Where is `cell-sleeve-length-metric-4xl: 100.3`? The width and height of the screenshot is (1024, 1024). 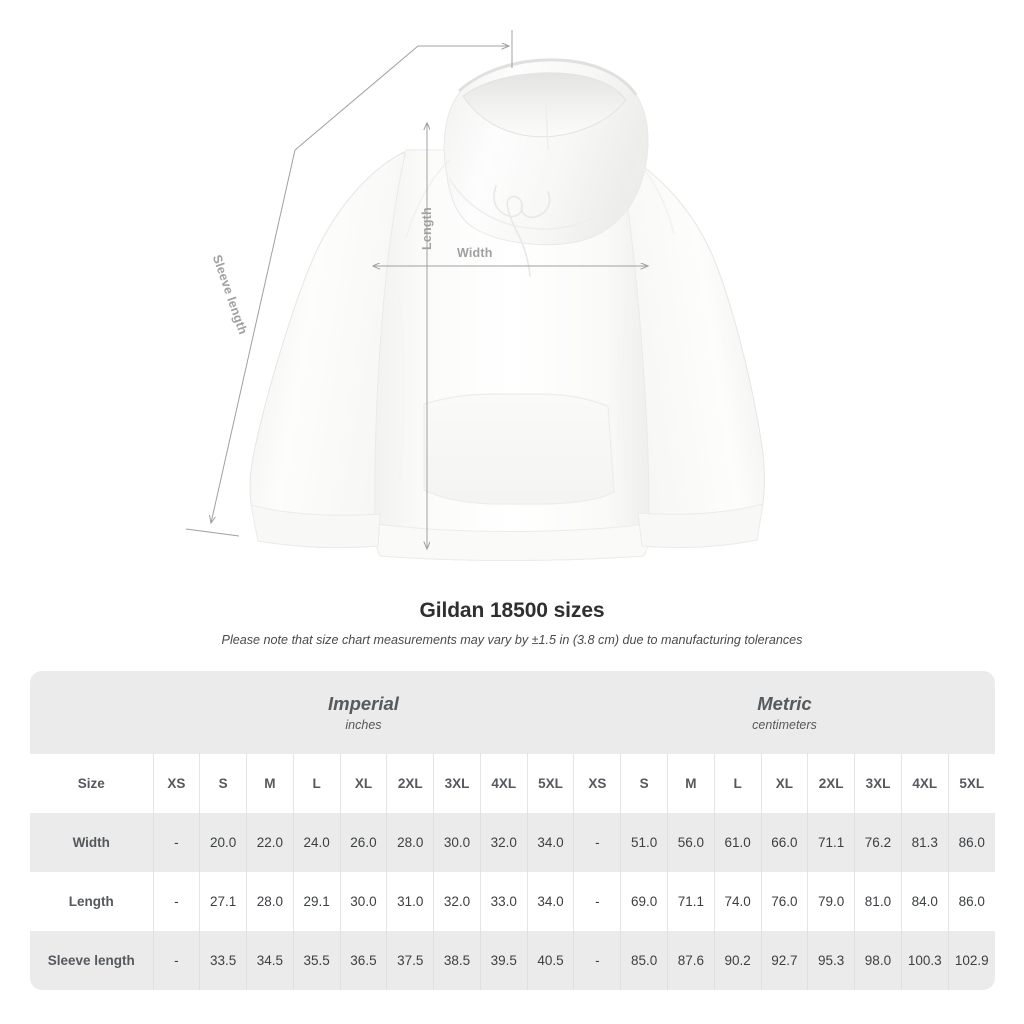
cell-sleeve-length-metric-4xl: 100.3 is located at coordinates (925, 960).